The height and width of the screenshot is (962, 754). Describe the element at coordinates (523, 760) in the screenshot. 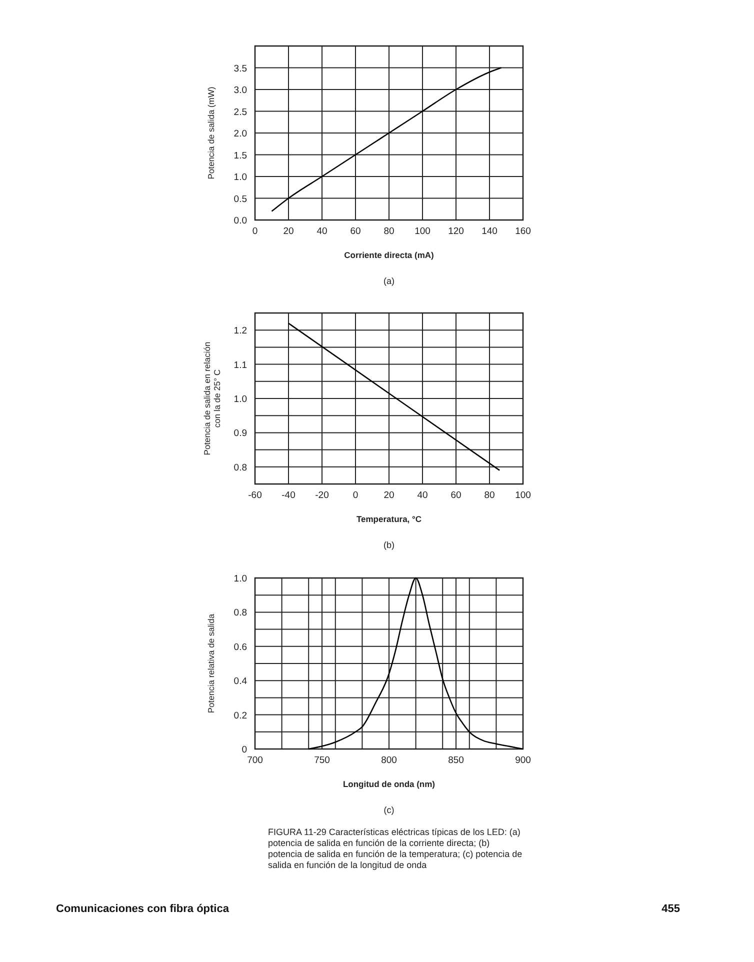

I see `x-tick-label: 900` at that location.